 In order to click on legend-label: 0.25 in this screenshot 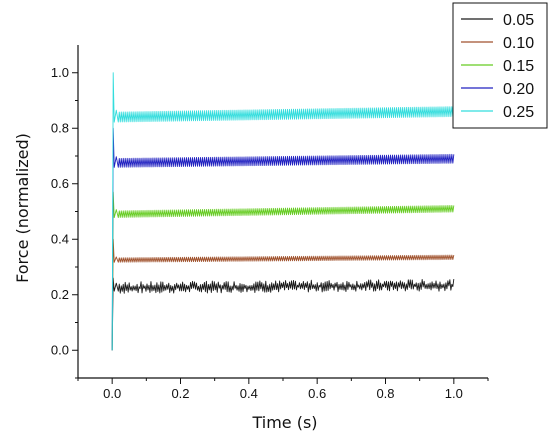, I will do `click(518, 112)`.